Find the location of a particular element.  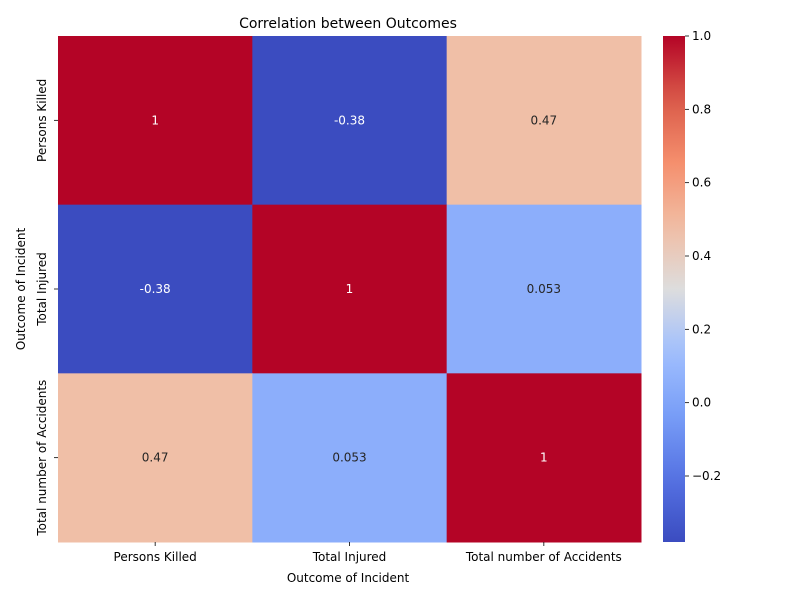

colorbar-tick-label: 1.0 is located at coordinates (701, 36).